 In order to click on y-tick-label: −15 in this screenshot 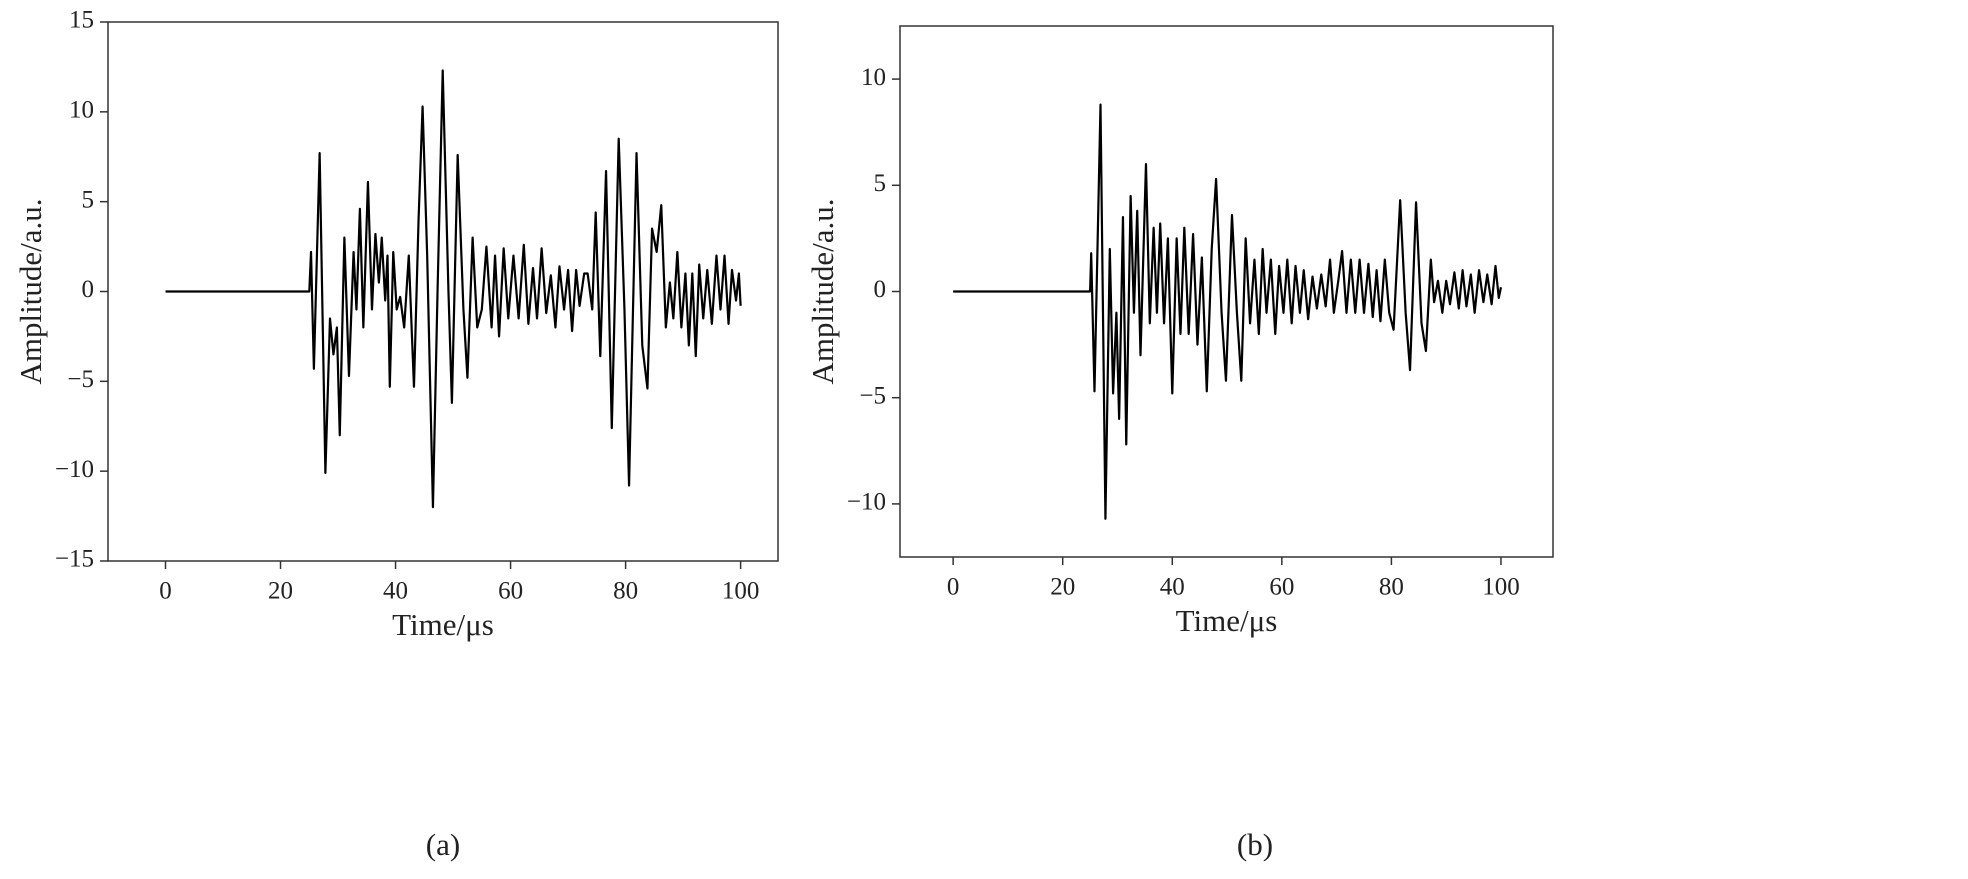, I will do `click(74, 559)`.